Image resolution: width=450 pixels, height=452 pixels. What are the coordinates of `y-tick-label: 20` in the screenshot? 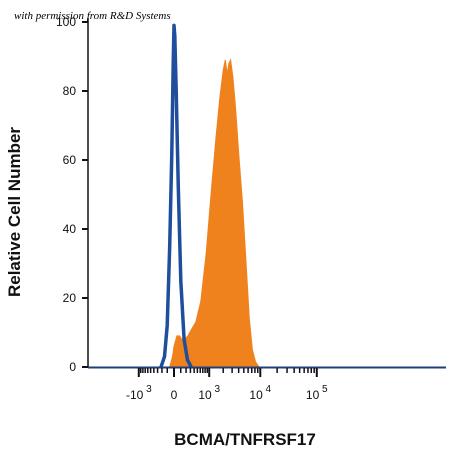 It's located at (70, 298).